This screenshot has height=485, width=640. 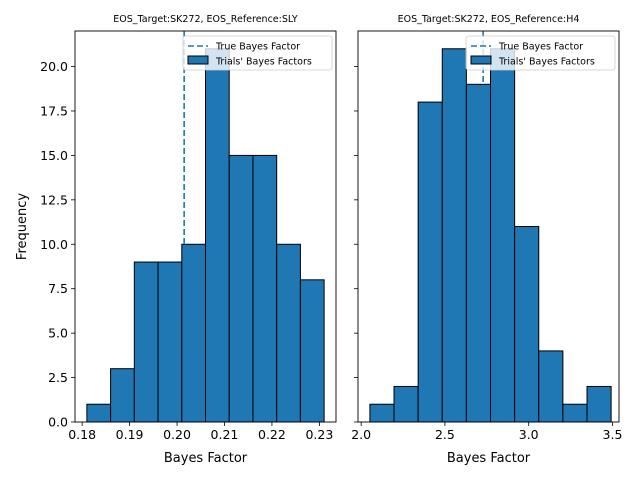 What do you see at coordinates (54, 244) in the screenshot?
I see `y-tick-label: 10.0` at bounding box center [54, 244].